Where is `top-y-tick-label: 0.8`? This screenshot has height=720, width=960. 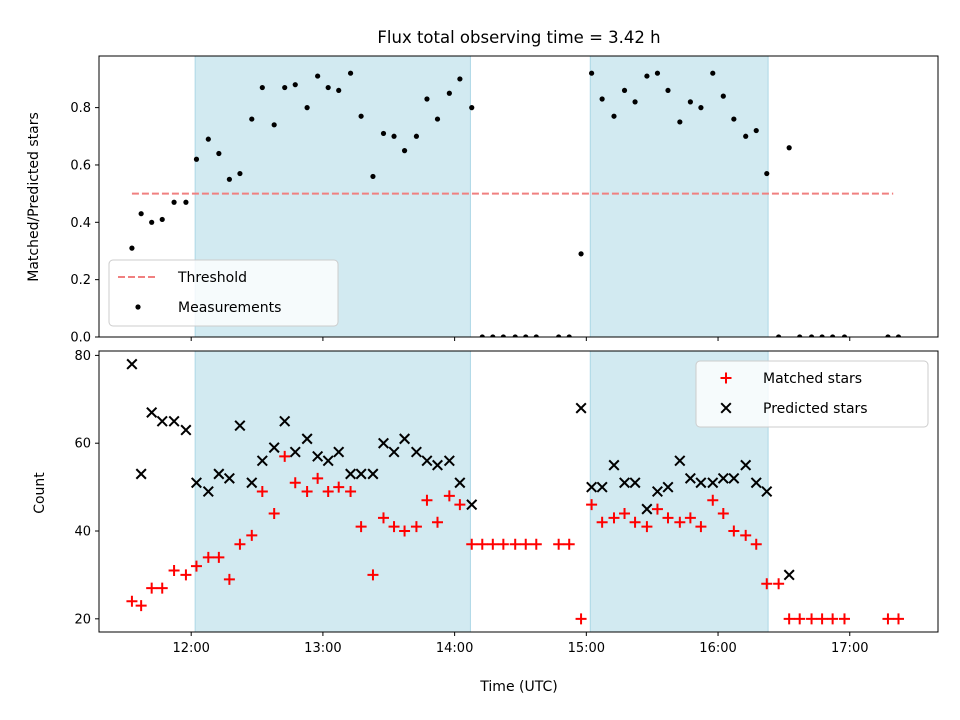 top-y-tick-label: 0.8 is located at coordinates (80, 108).